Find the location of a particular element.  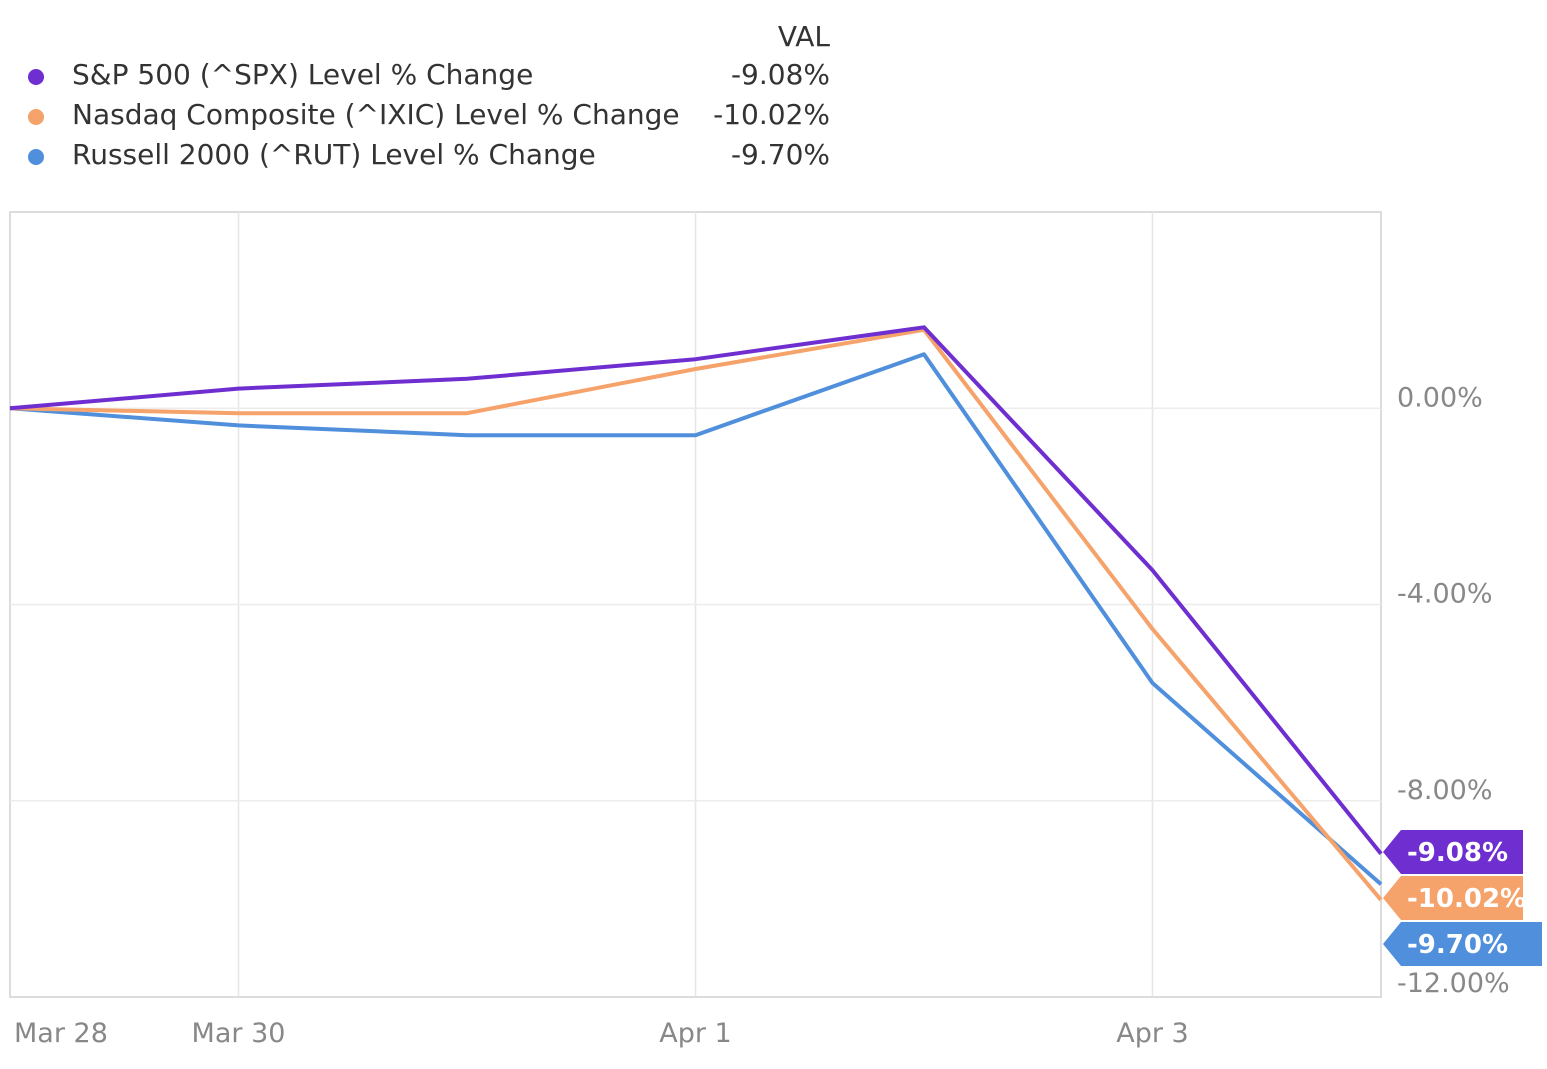

legend-label: Russell 2000 (^RUT) Level % Change is located at coordinates (334, 154).